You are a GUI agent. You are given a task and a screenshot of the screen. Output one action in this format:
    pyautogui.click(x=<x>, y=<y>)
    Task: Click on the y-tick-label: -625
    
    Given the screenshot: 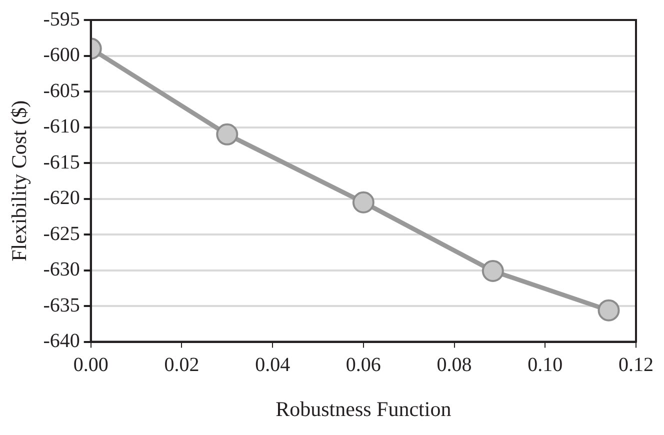 What is the action you would take?
    pyautogui.click(x=61, y=233)
    